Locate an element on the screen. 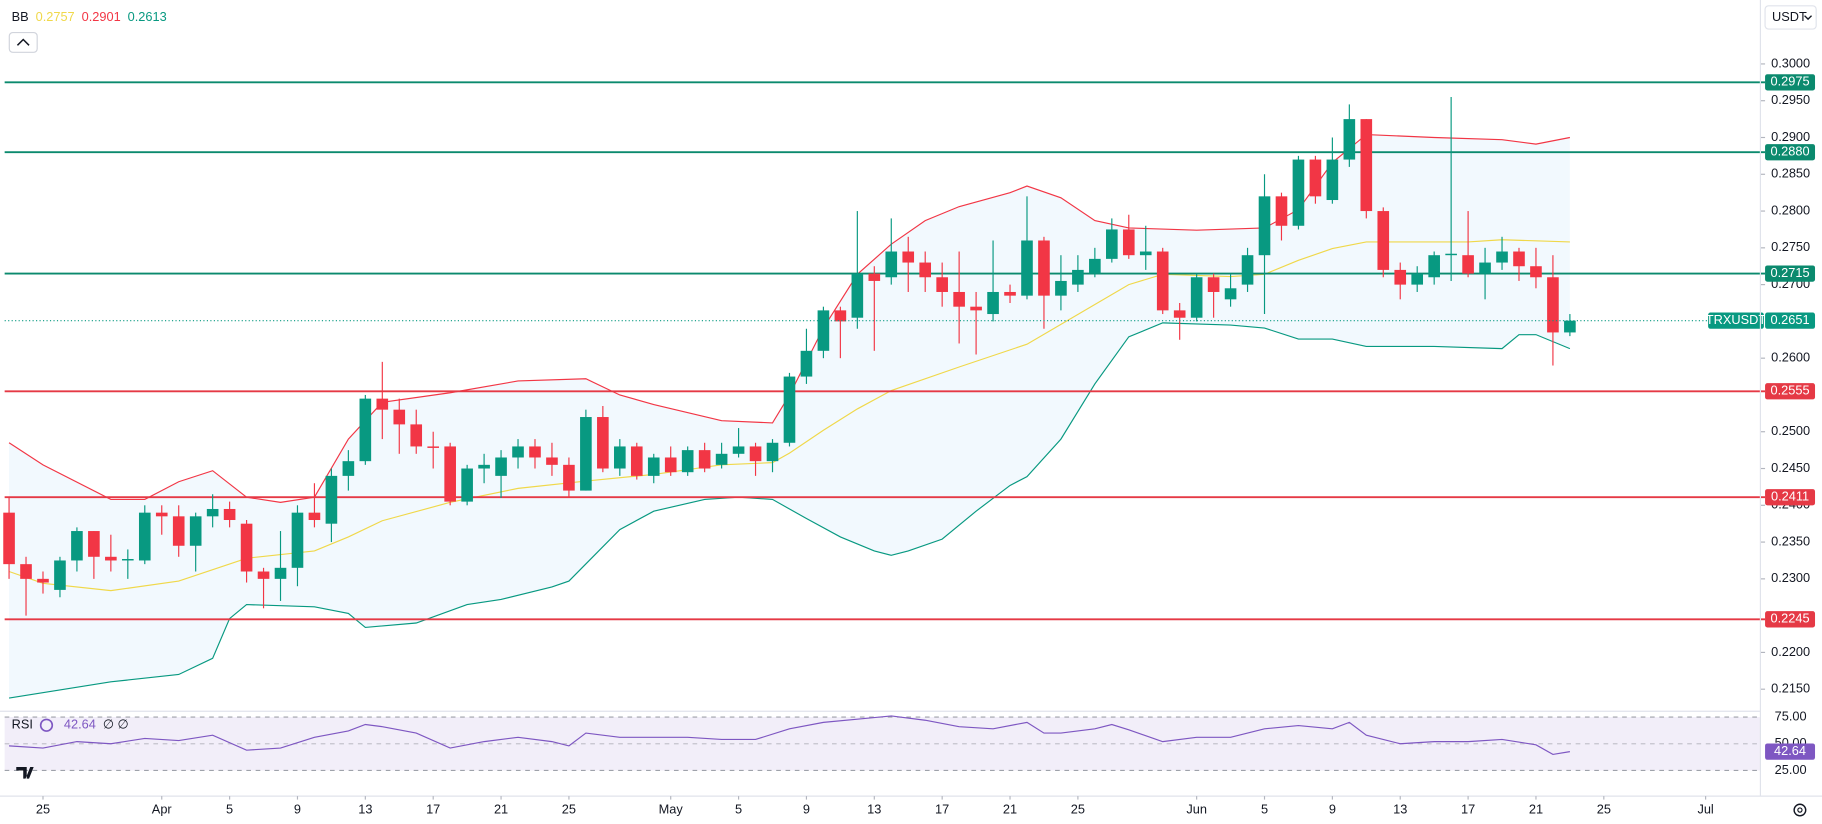 The width and height of the screenshot is (1822, 824). level-label: 0.2245 is located at coordinates (1790, 618).